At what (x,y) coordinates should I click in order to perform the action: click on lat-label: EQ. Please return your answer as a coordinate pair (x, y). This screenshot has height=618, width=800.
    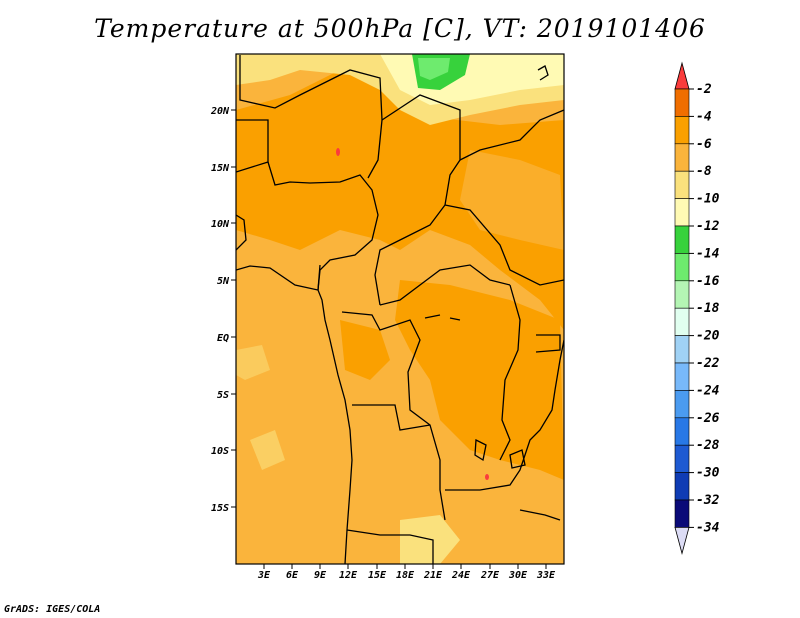
    Looking at the image, I should click on (223, 338).